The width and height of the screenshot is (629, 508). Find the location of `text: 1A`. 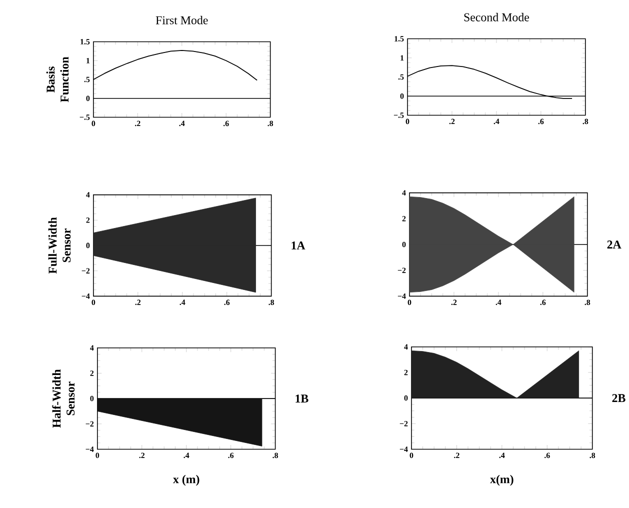

text: 1A is located at coordinates (299, 246).